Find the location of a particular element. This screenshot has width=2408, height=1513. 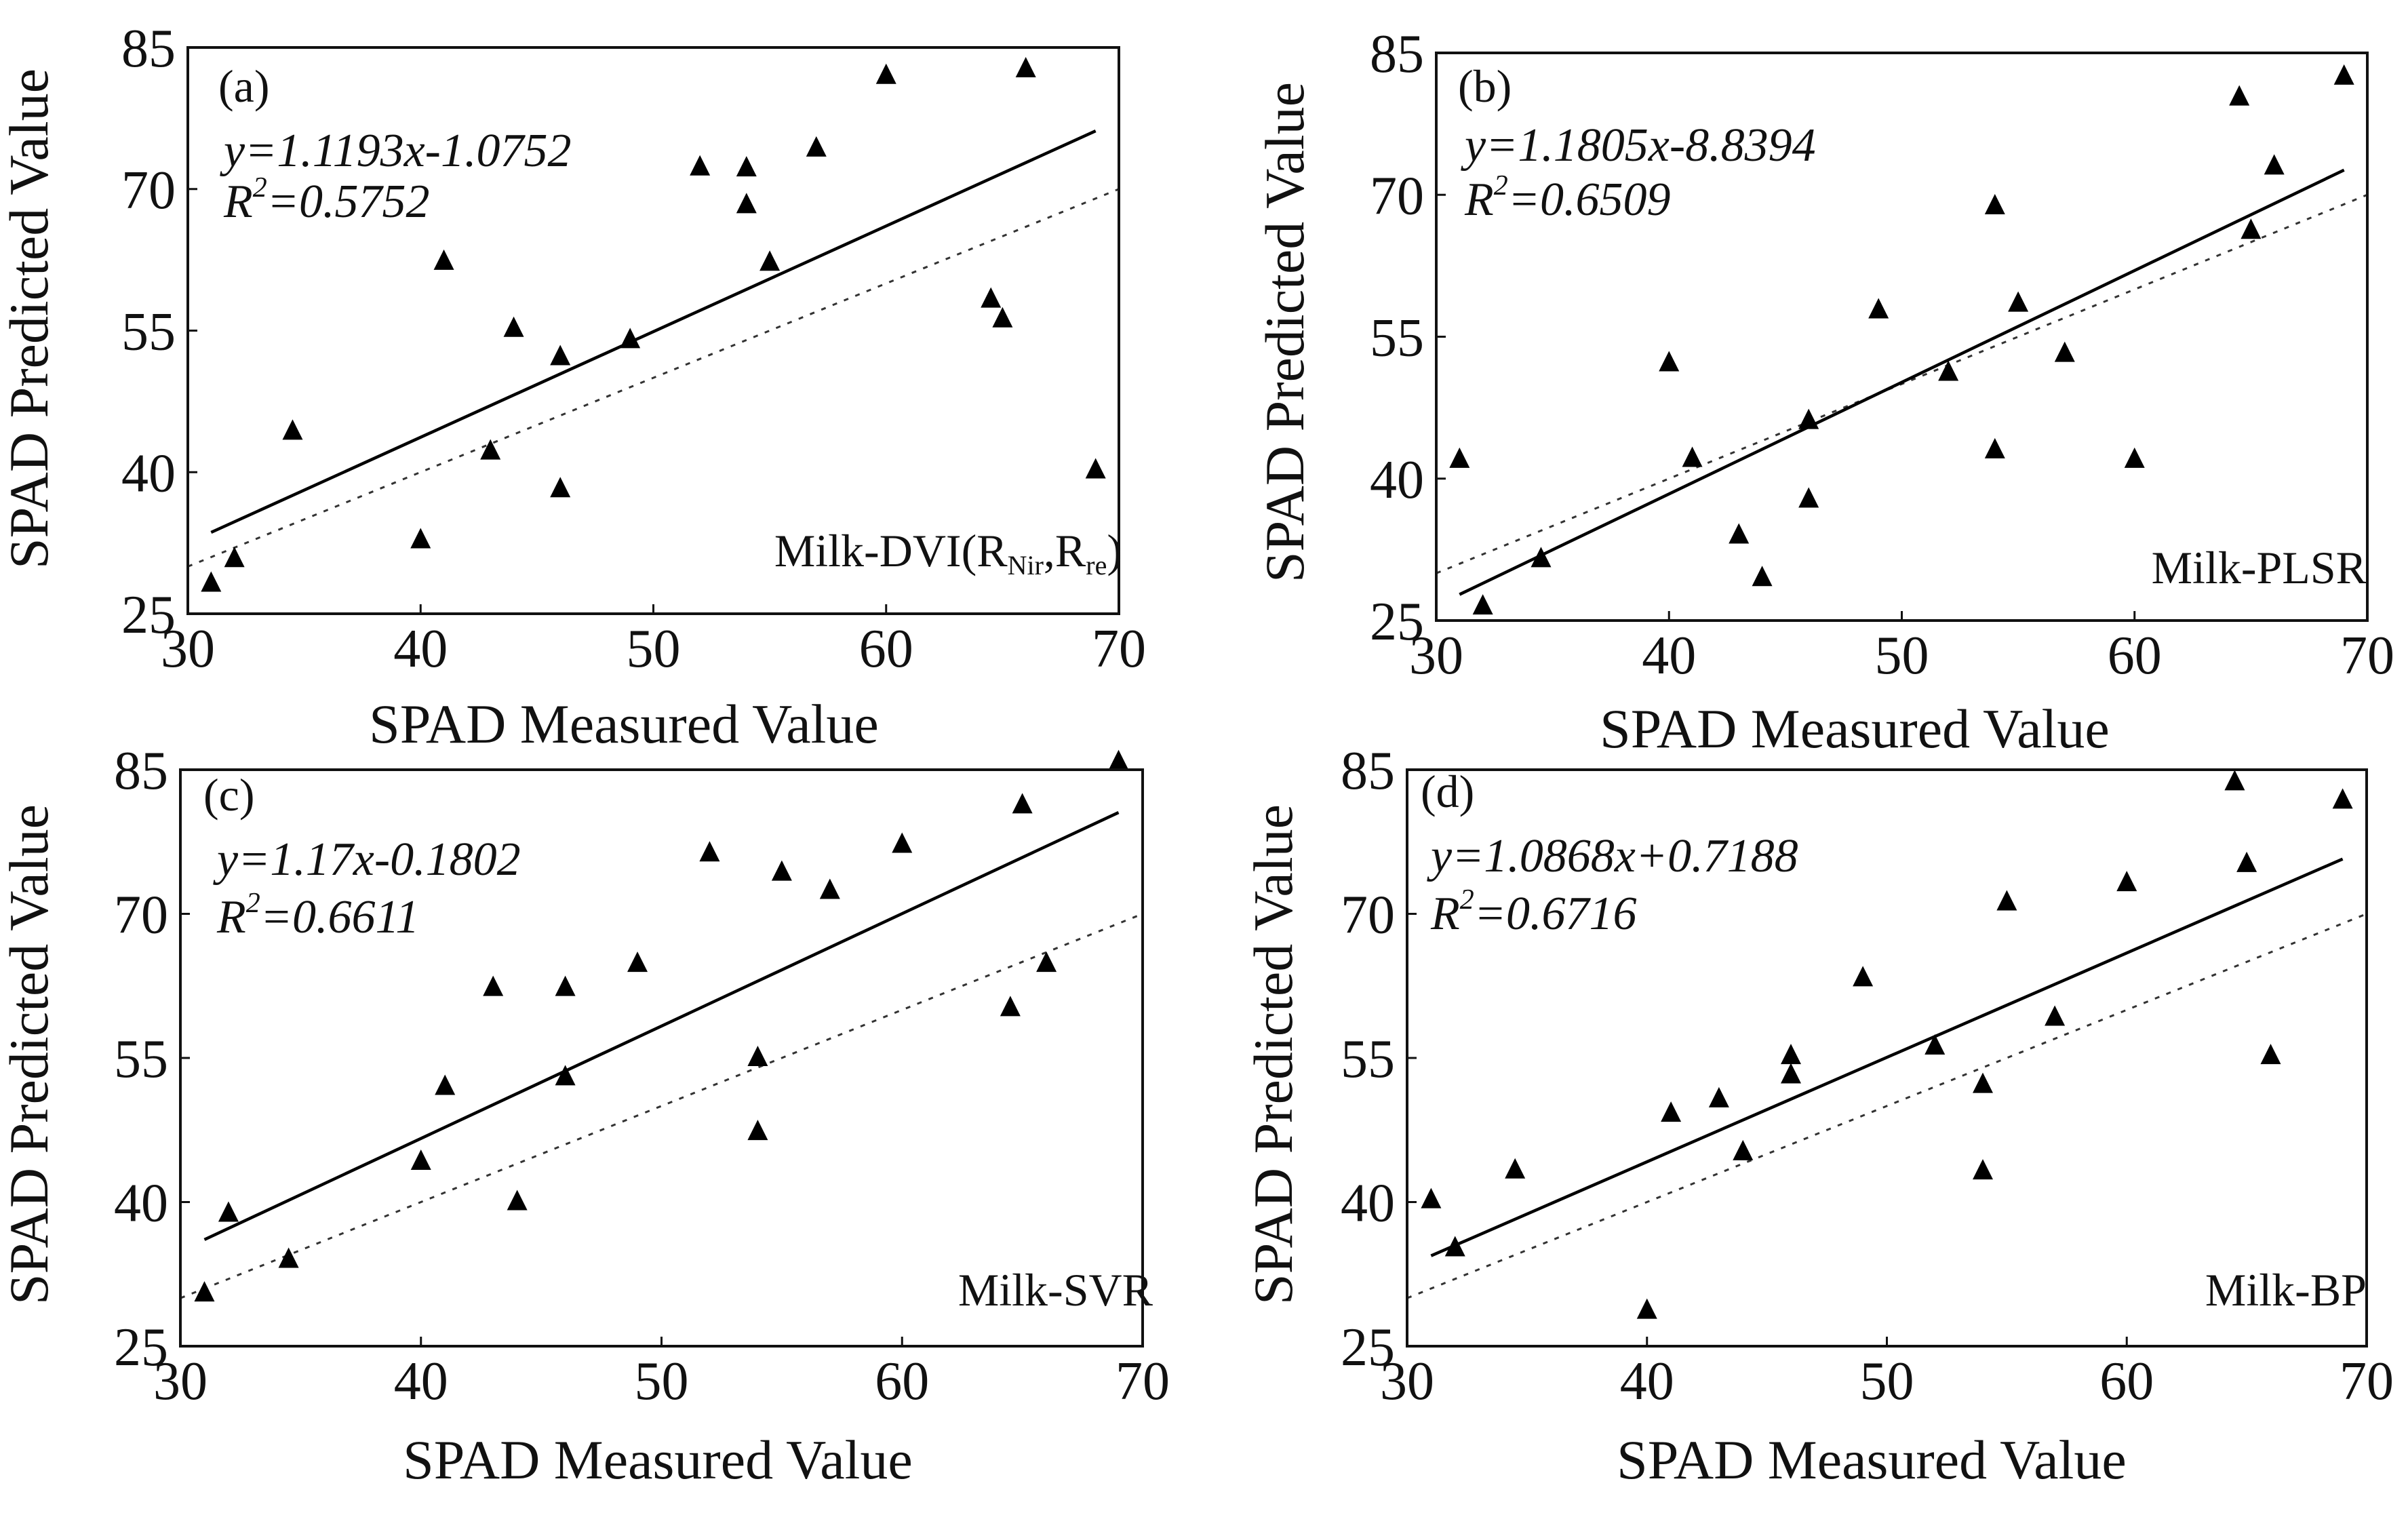

r2-value: =0.5752 is located at coordinates (348, 202).